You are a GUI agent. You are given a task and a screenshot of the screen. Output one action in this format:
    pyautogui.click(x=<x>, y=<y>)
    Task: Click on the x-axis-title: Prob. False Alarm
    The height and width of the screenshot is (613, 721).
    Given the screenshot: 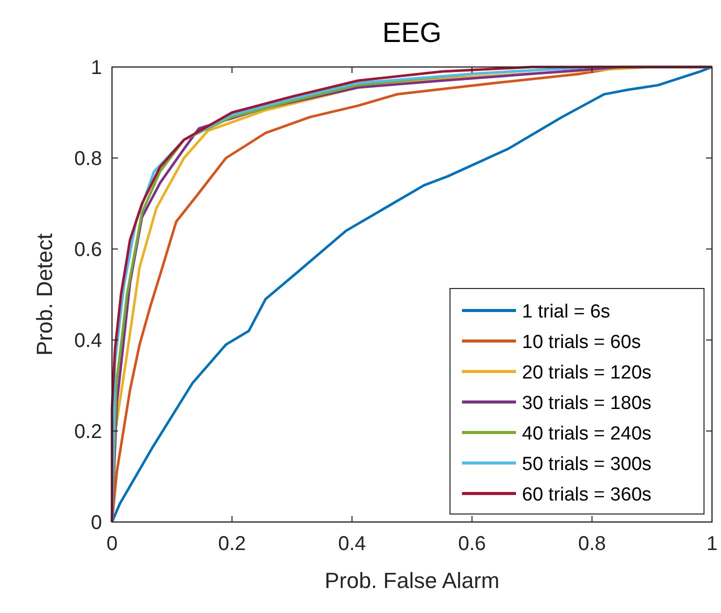 What is the action you would take?
    pyautogui.click(x=412, y=580)
    